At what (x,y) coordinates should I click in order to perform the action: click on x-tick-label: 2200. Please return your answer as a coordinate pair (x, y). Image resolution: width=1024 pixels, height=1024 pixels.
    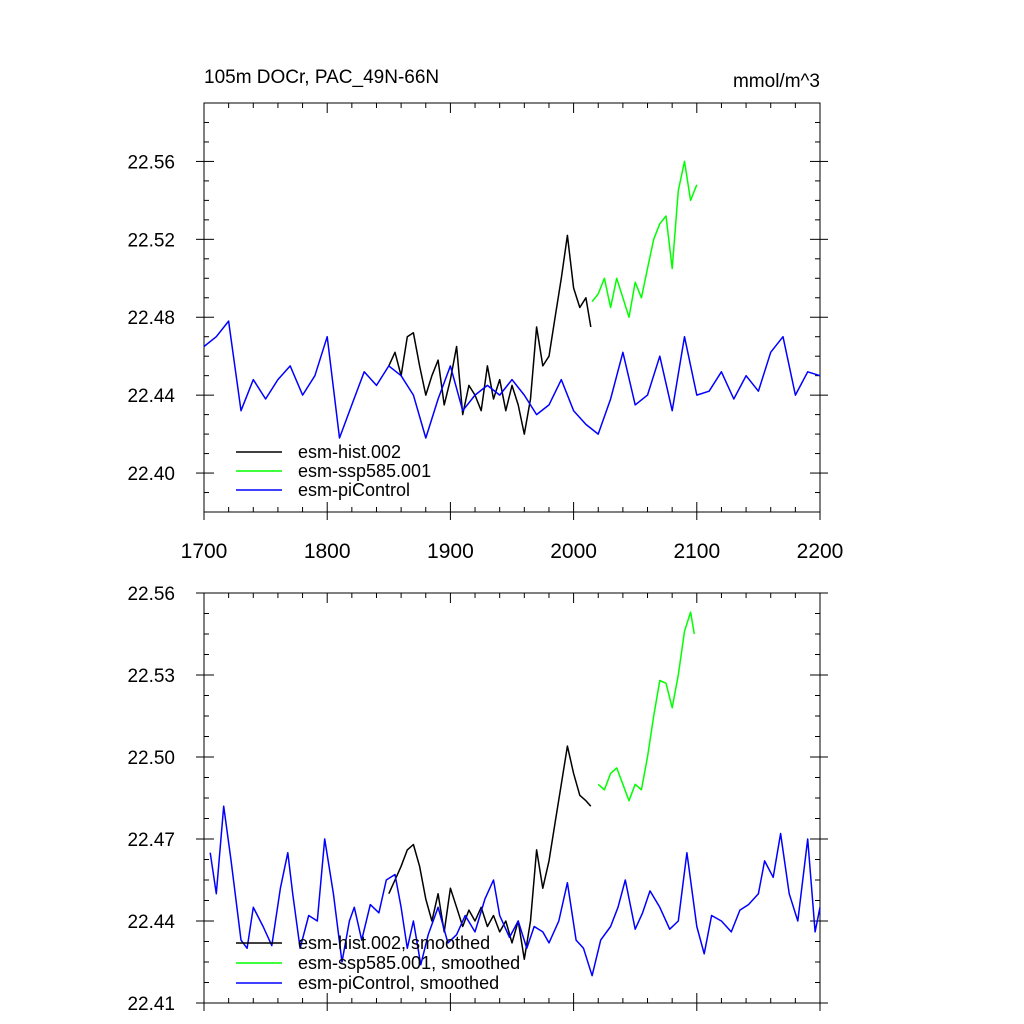
    Looking at the image, I should click on (820, 551).